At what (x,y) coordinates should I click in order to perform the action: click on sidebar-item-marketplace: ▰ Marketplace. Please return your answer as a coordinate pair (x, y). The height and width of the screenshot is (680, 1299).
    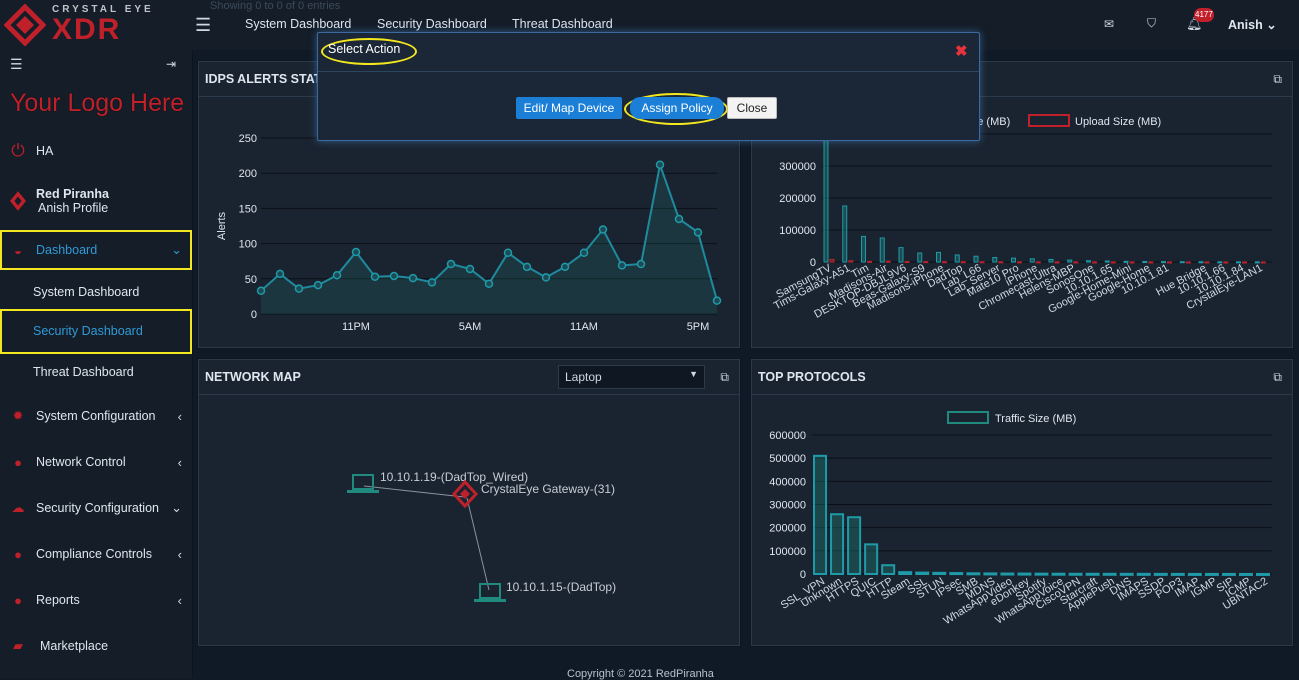
    Looking at the image, I should click on (96, 646).